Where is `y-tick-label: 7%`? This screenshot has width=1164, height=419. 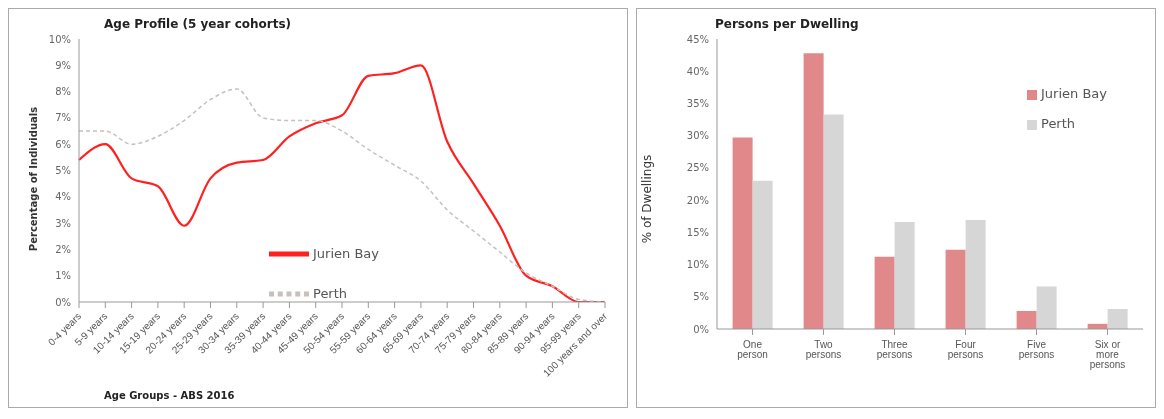 y-tick-label: 7% is located at coordinates (63, 118).